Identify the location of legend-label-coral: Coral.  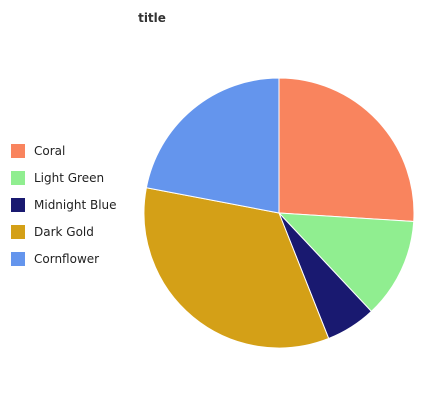
(49, 151).